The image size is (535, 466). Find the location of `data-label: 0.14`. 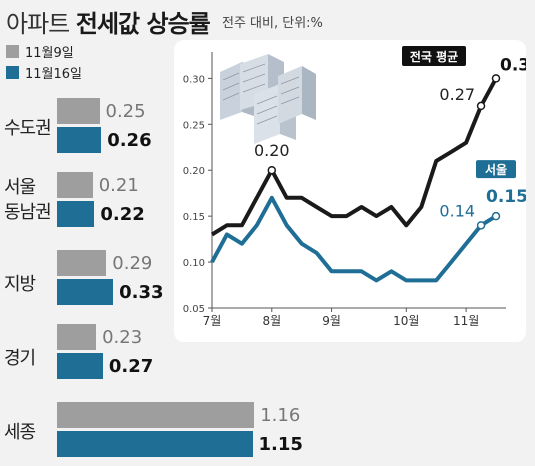

data-label: 0.14 is located at coordinates (457, 210).